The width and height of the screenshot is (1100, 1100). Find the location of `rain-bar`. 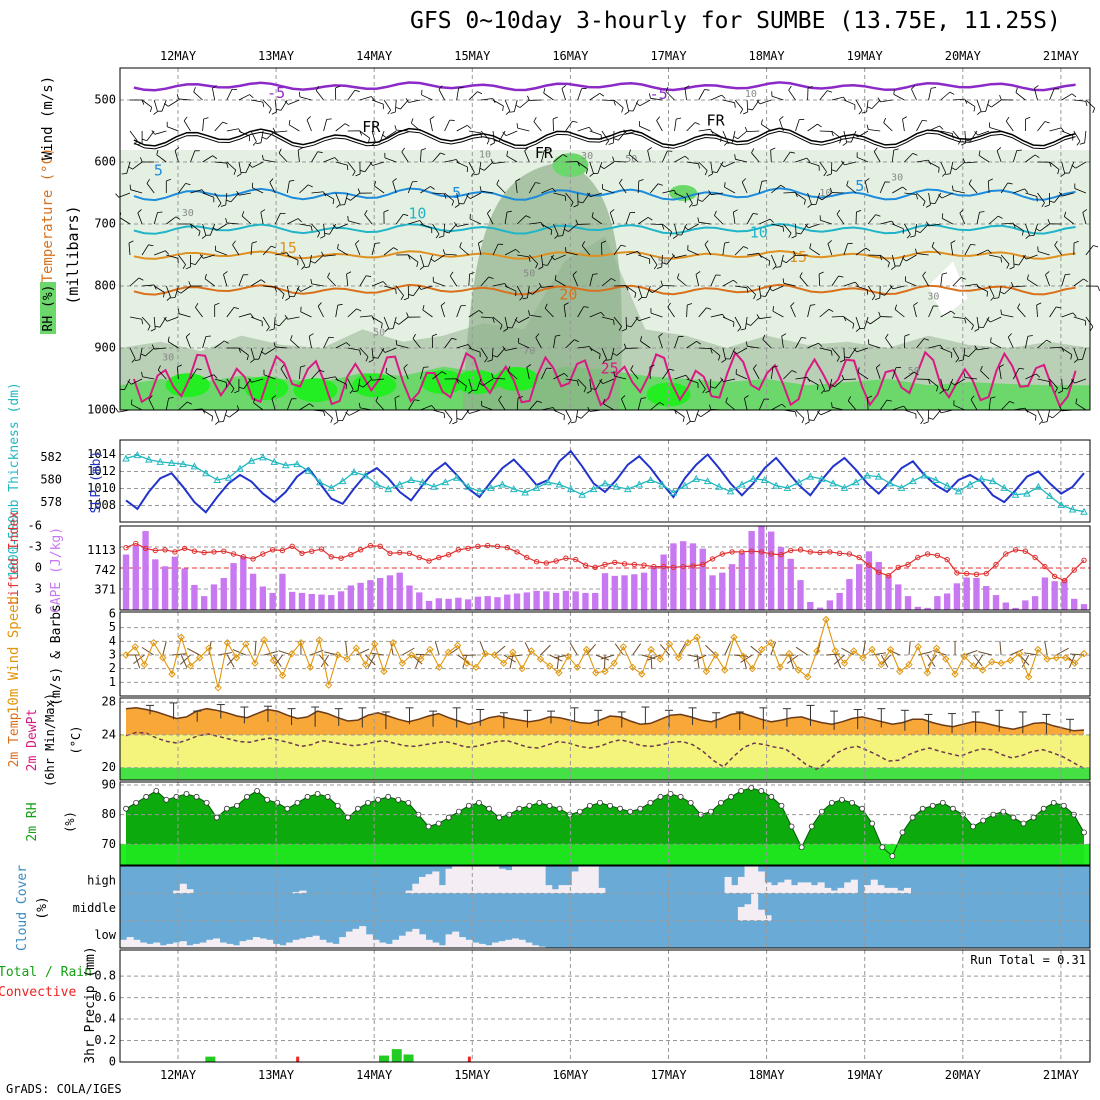

rain-bar is located at coordinates (210, 1059).